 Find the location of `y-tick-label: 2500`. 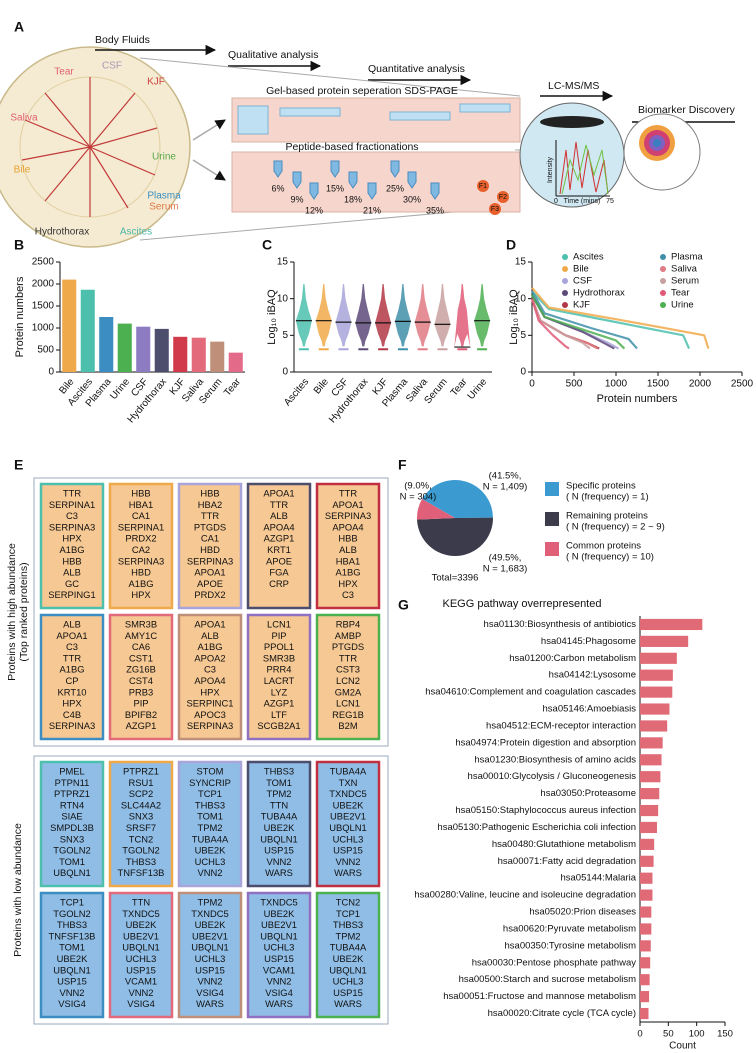

y-tick-label: 2500 is located at coordinates (43, 262).